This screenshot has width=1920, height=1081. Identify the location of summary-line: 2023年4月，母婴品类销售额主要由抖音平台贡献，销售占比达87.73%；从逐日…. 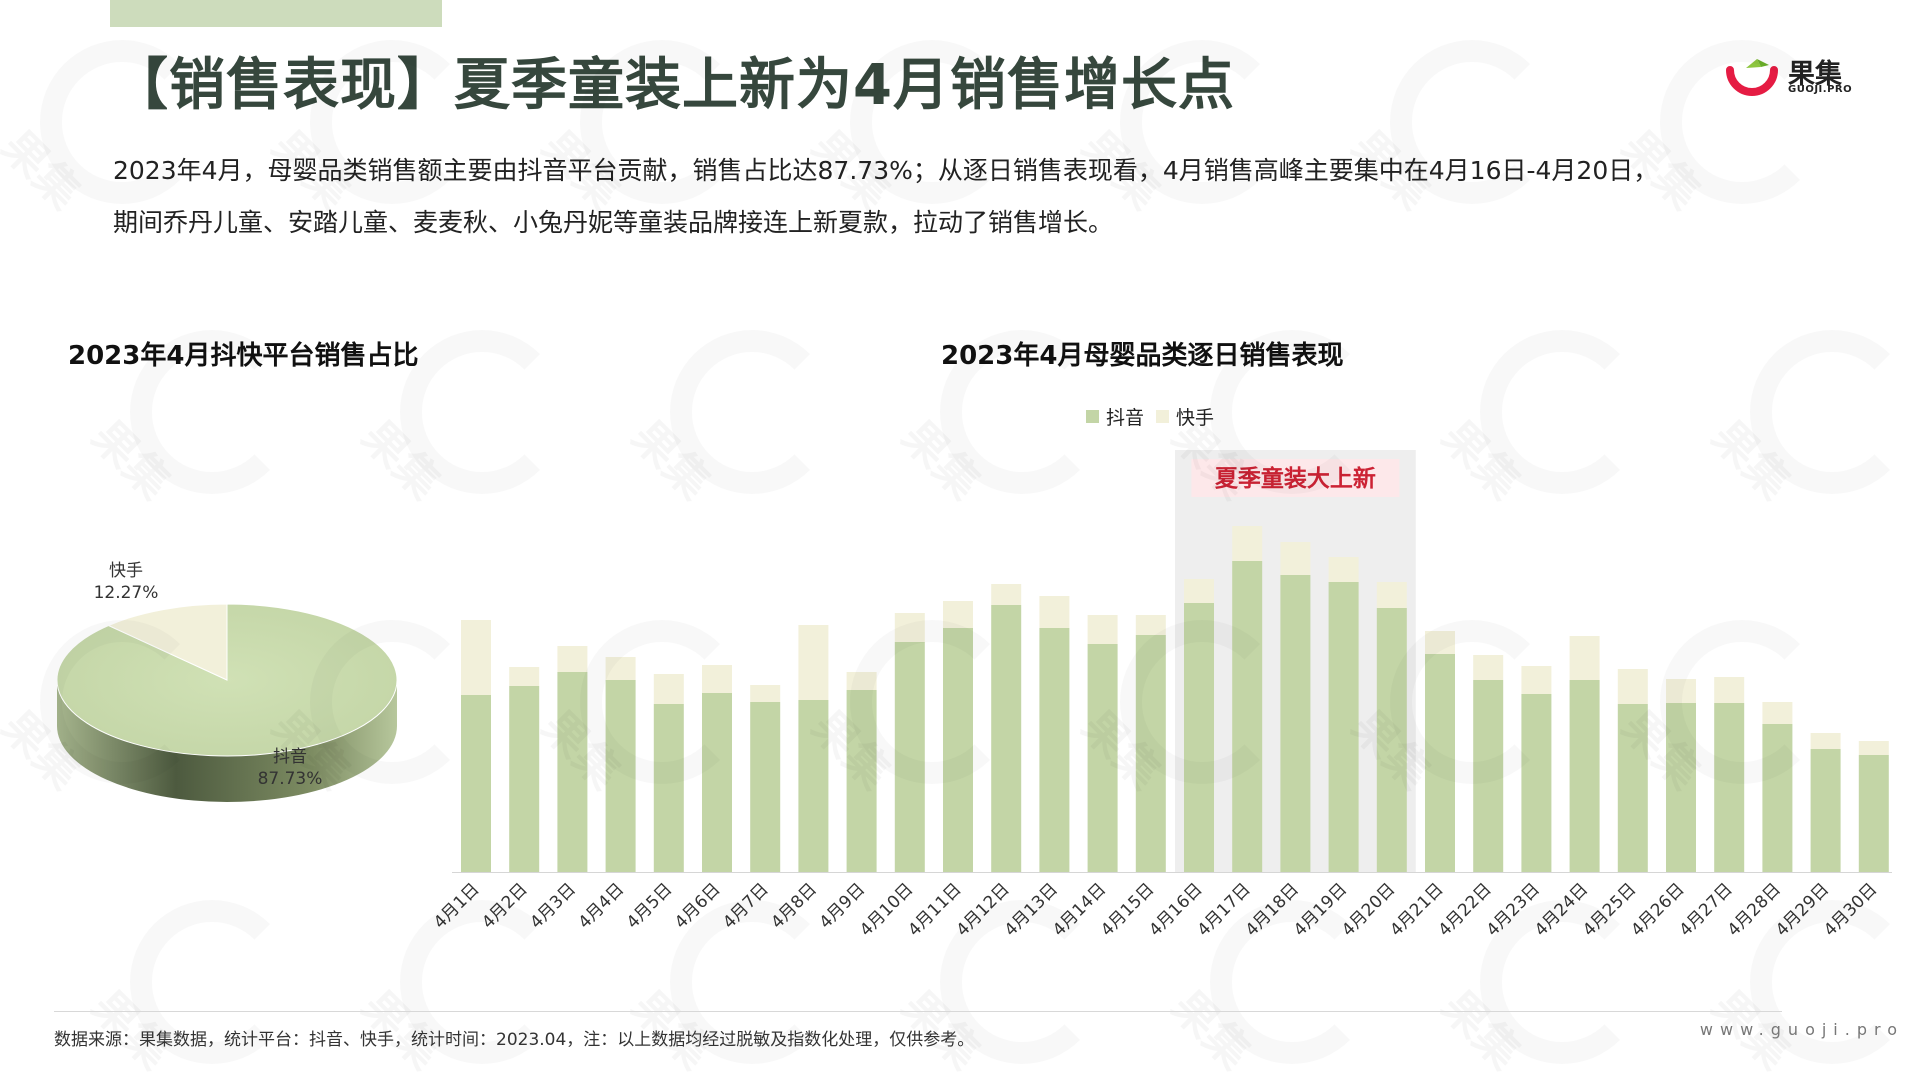
(886, 170).